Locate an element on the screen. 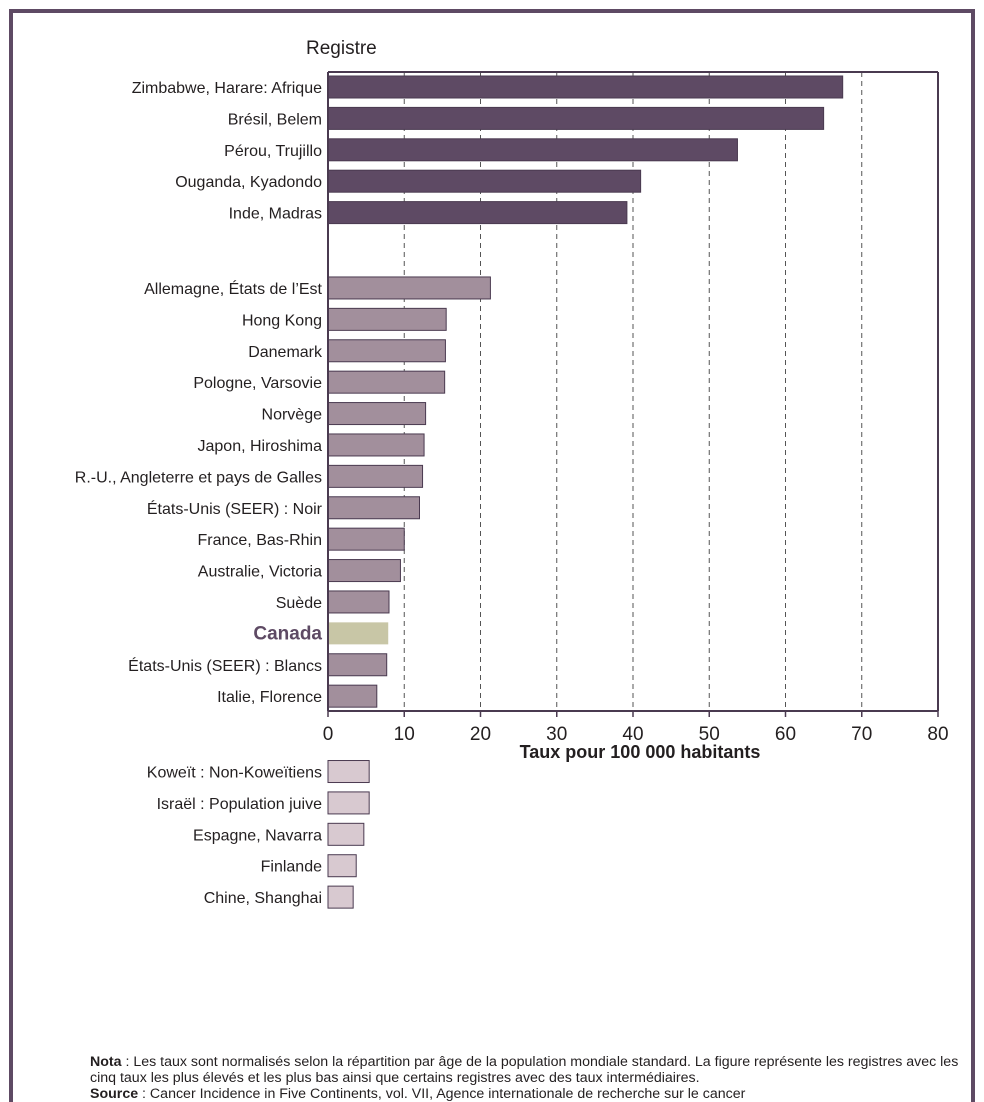 The image size is (984, 1102). category-label: Danemark is located at coordinates (285, 352).